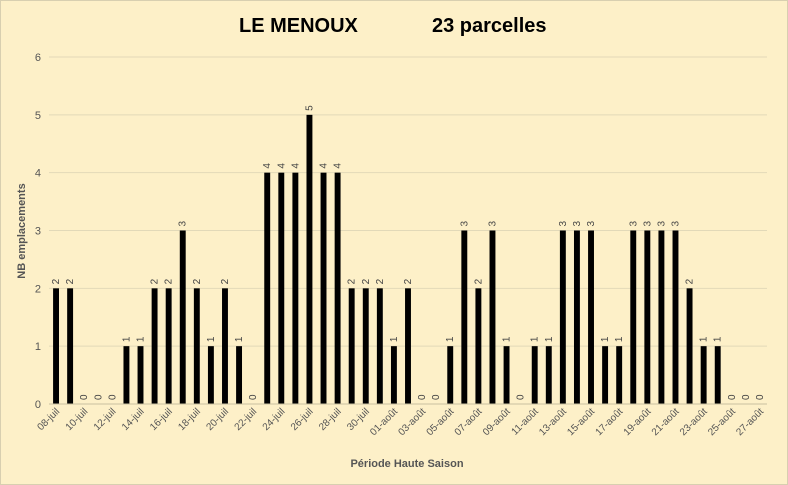 Image resolution: width=788 pixels, height=485 pixels. I want to click on y-tick-label: 1, so click(38, 347).